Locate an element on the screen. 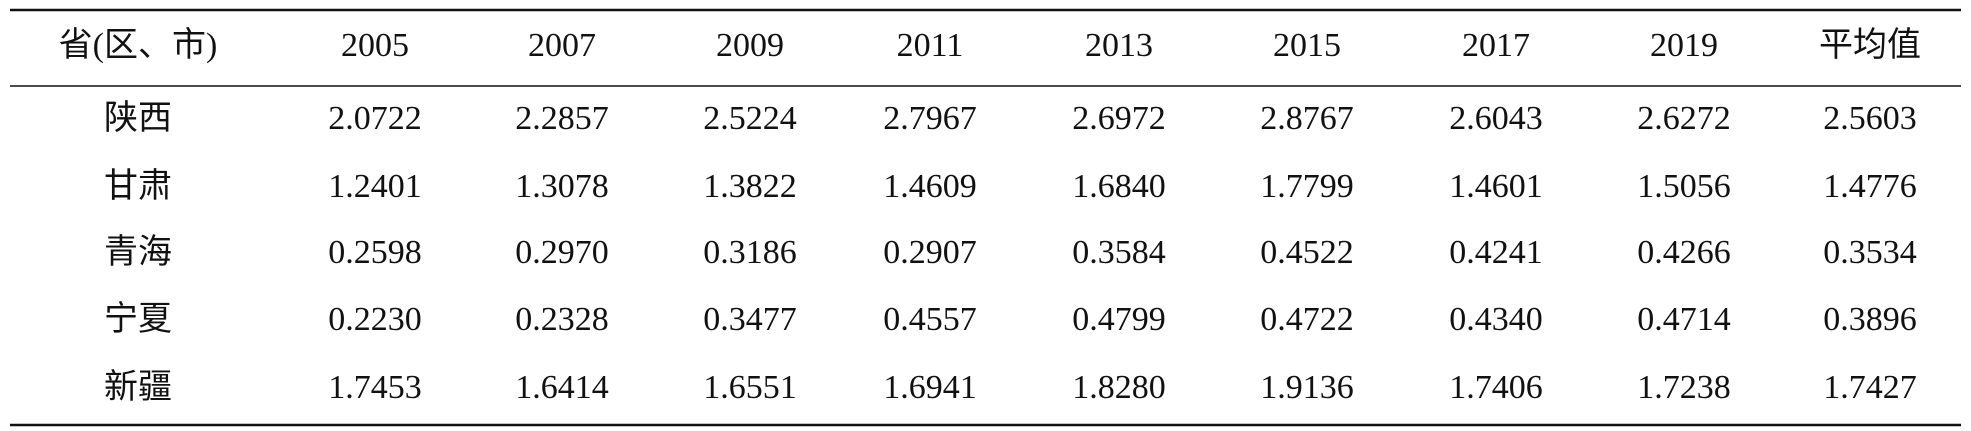 The height and width of the screenshot is (431, 1971). cell: 2.8767 is located at coordinates (1307, 118).